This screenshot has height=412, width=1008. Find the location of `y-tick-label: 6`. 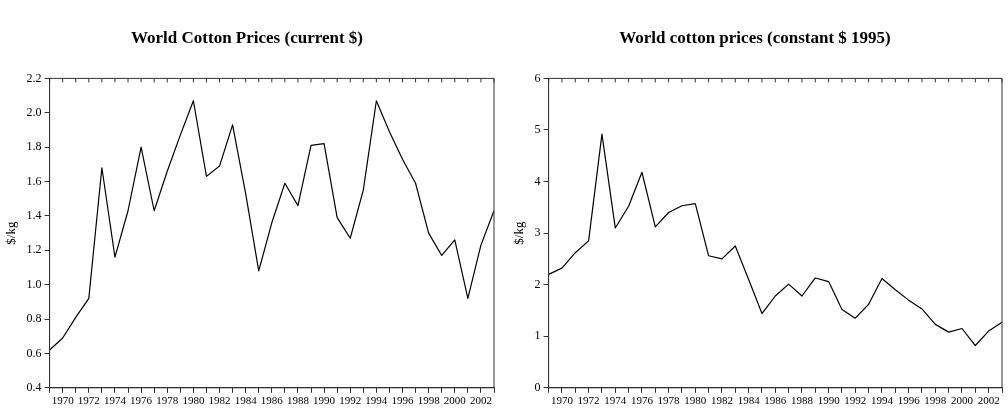

y-tick-label: 6 is located at coordinates (537, 77).